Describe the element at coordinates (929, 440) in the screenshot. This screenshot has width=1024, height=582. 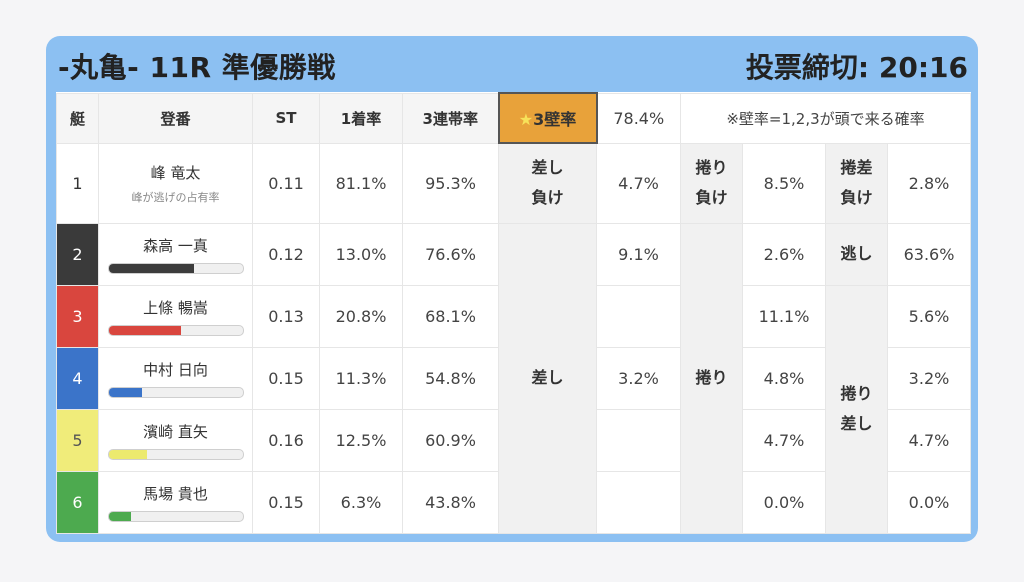
I see `makurisashi-value: 4.7%` at that location.